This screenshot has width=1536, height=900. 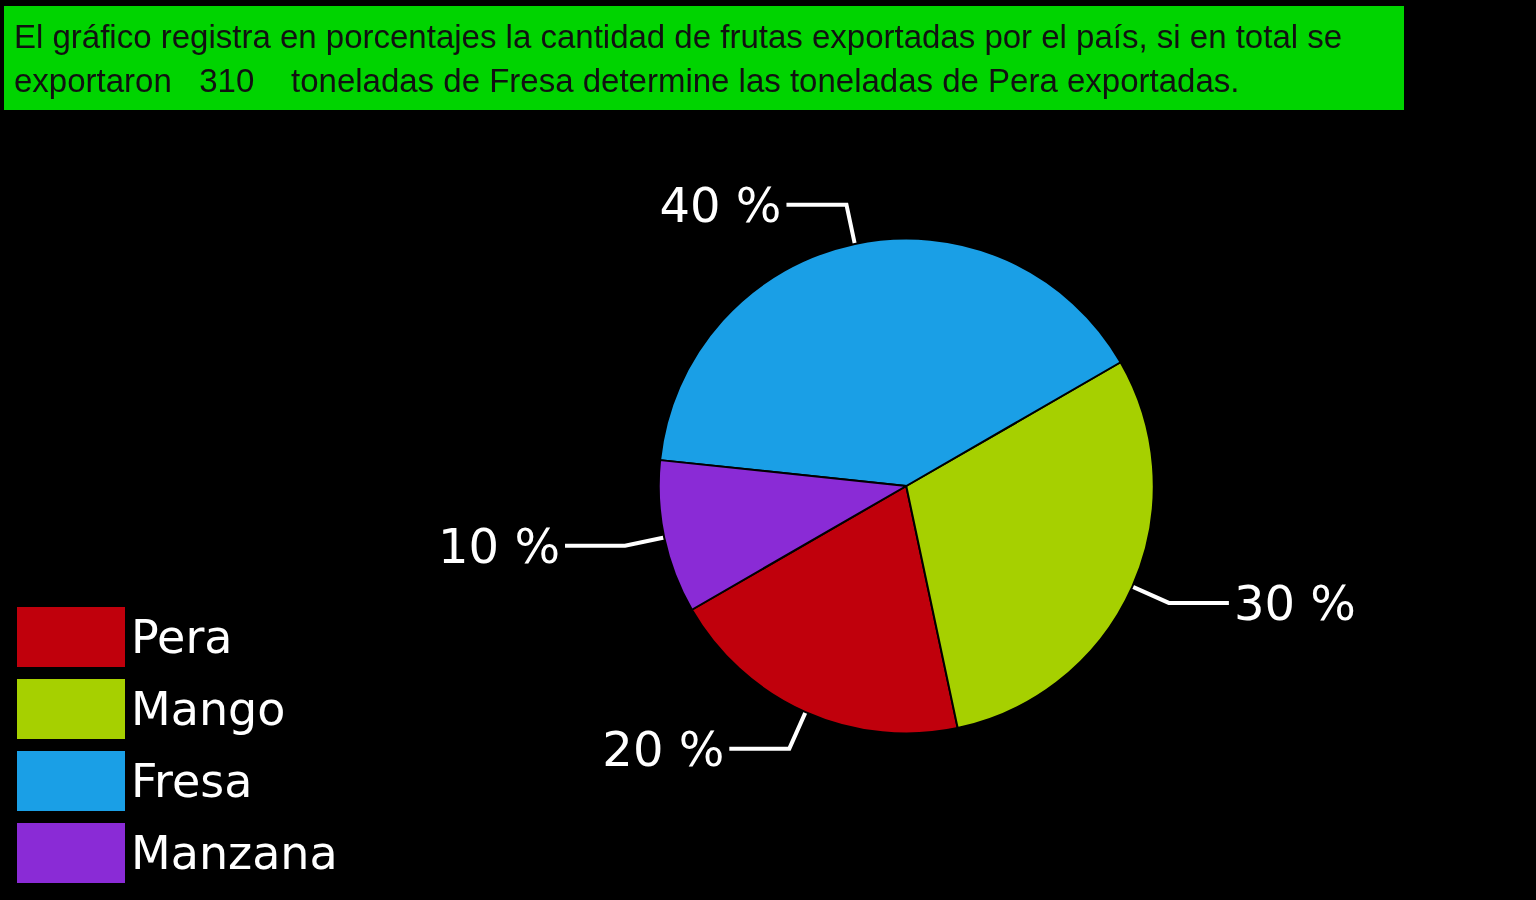 I want to click on legend-label: Fresa, so click(x=192, y=781).